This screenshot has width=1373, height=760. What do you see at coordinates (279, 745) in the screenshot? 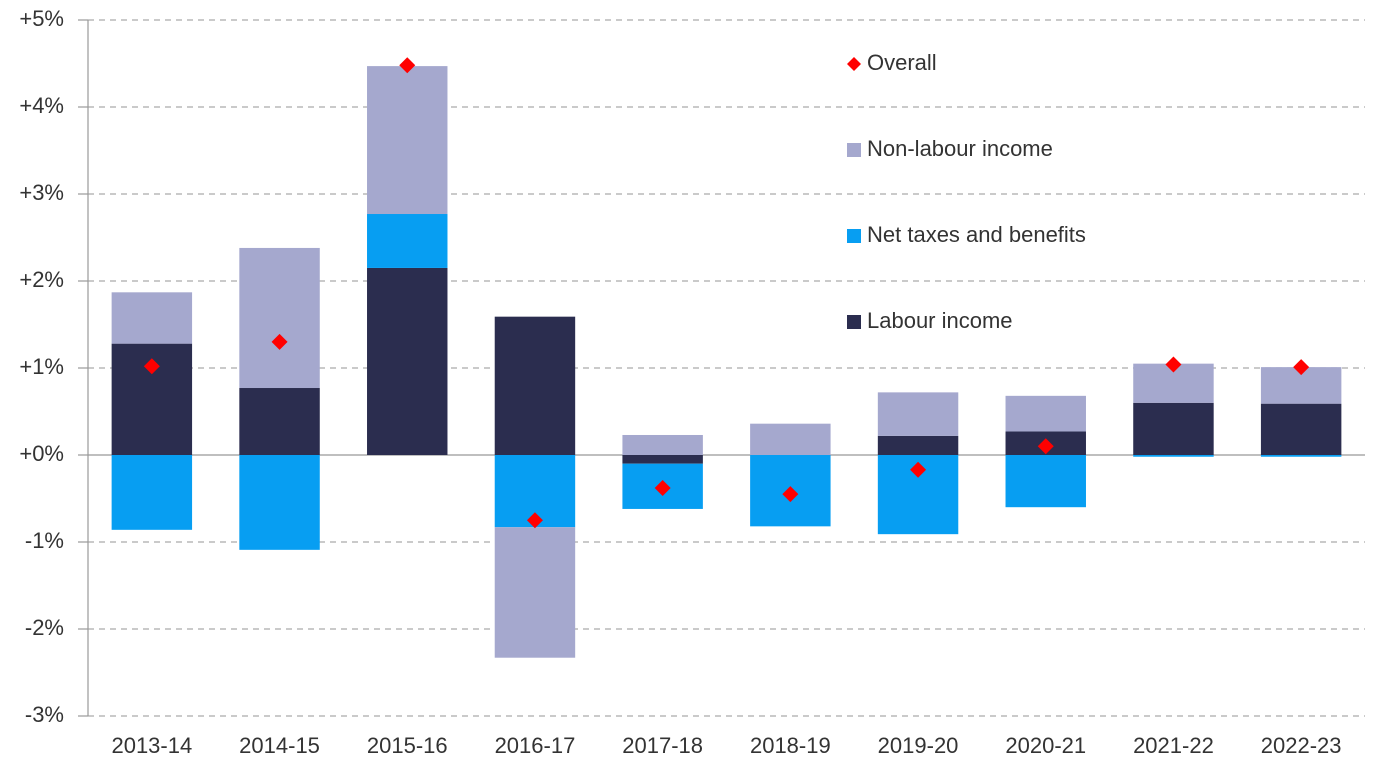
I see `x-tick-label: 2014-15` at bounding box center [279, 745].